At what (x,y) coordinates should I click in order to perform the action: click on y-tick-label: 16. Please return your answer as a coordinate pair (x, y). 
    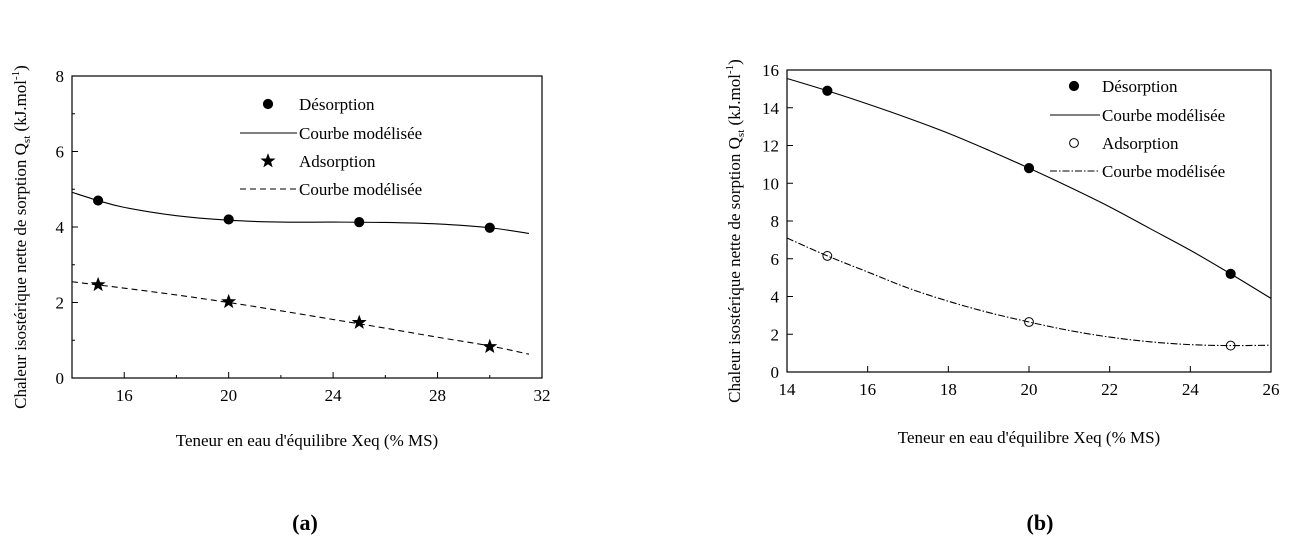
    Looking at the image, I should click on (770, 70).